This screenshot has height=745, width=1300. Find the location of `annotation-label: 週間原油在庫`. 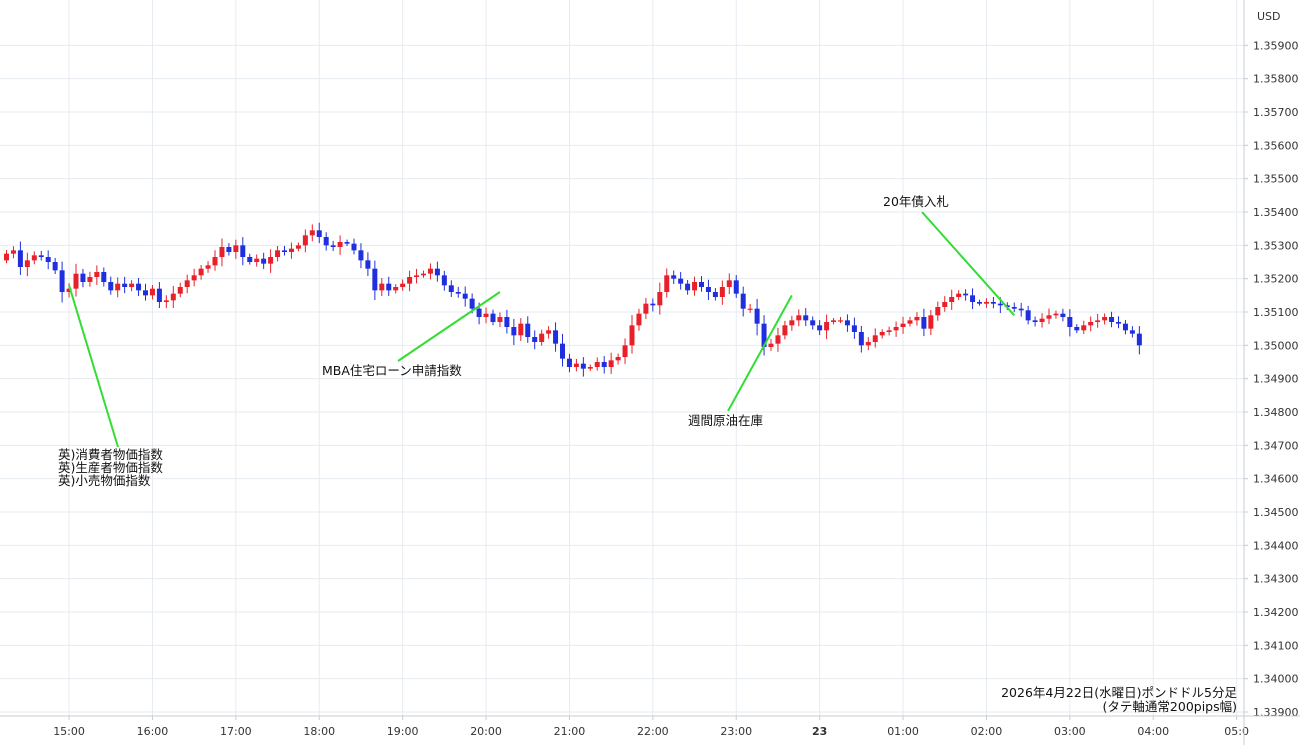

annotation-label: 週間原油在庫 is located at coordinates (725, 420).